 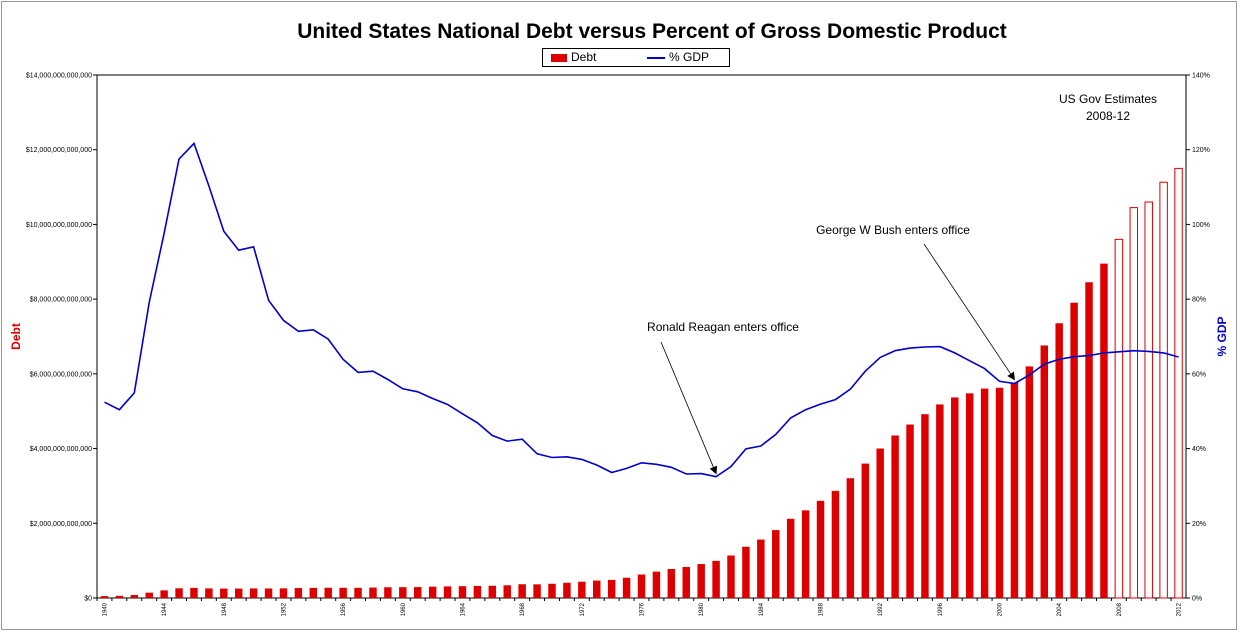 I want to click on debt-bar-1949, so click(x=238, y=593).